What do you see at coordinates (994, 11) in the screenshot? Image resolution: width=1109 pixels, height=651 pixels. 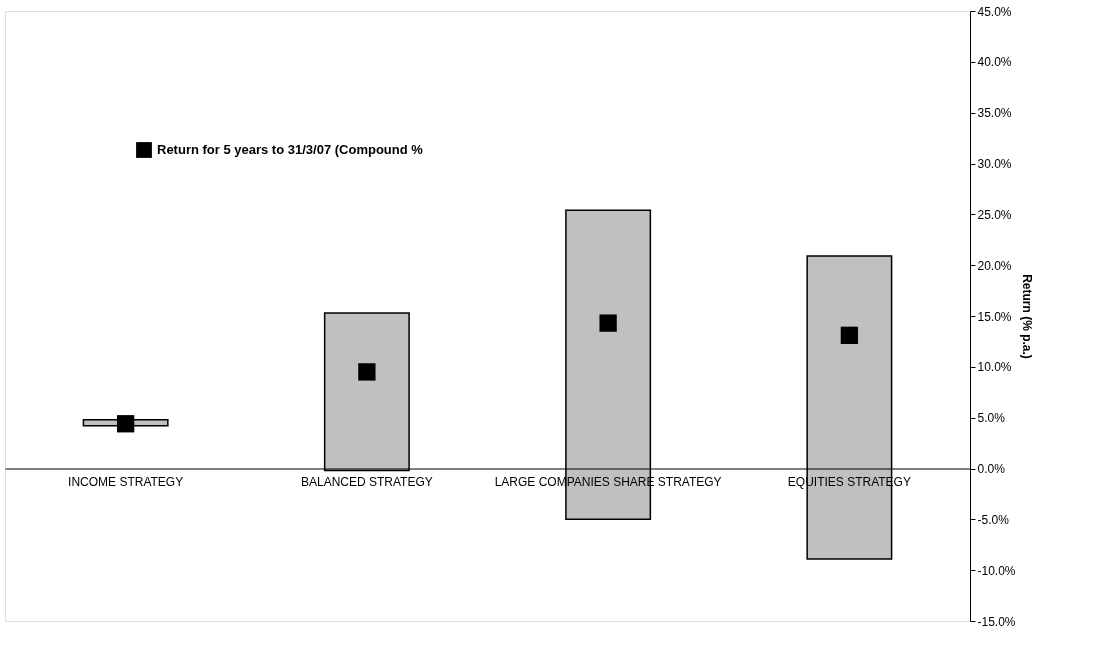 I see `y-tick-label: 45.0%` at bounding box center [994, 11].